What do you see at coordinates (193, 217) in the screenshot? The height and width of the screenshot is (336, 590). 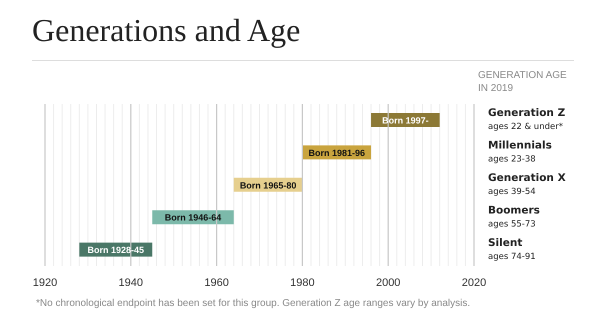 I see `data-label: Born 1946-64` at bounding box center [193, 217].